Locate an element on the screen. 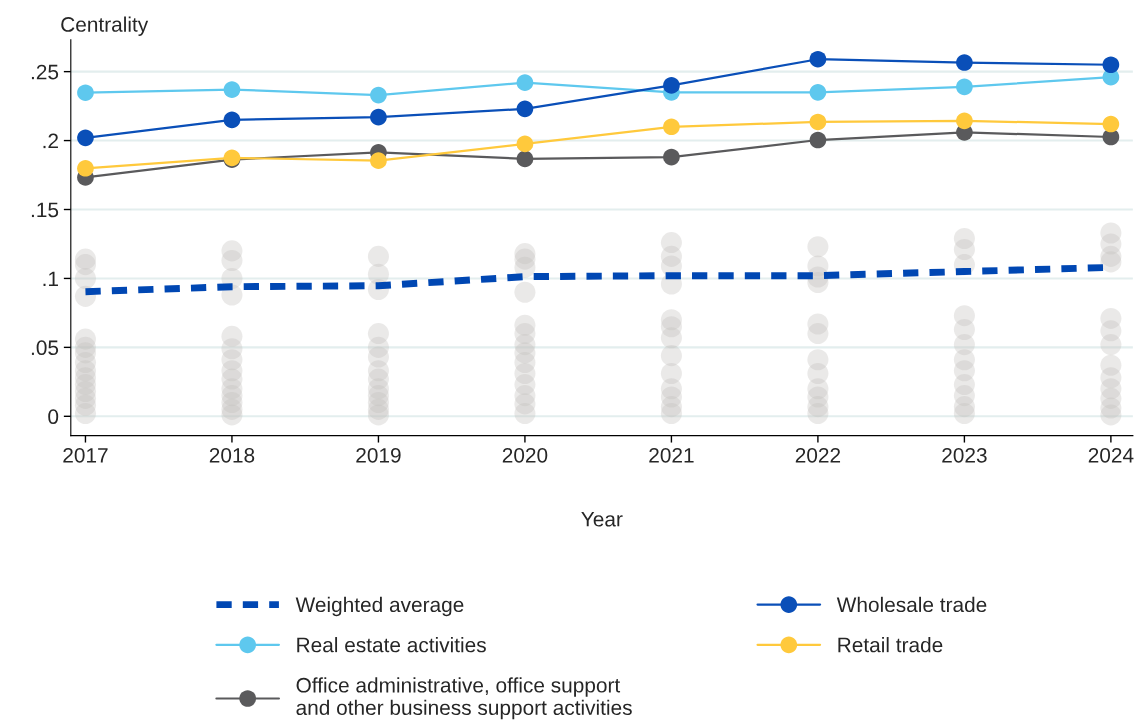  legend-label: Real estate activities is located at coordinates (391, 645).